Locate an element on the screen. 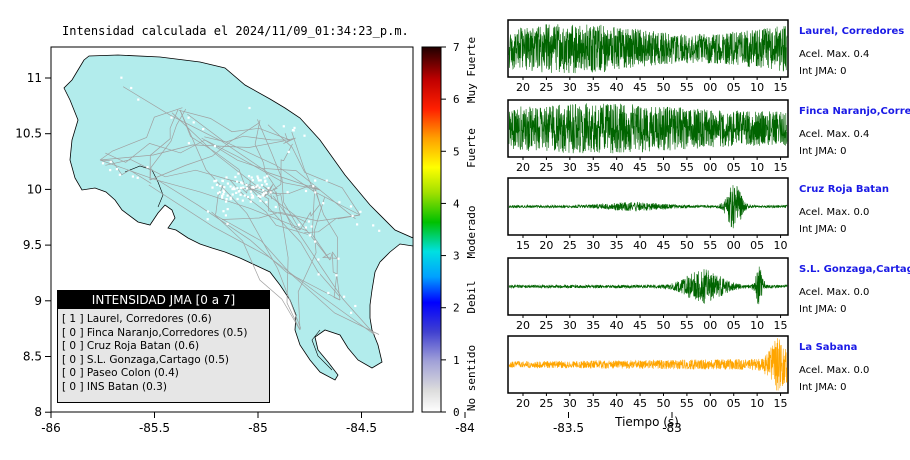 The width and height of the screenshot is (910, 460). map-x-tick-label: -83.5 is located at coordinates (568, 428).